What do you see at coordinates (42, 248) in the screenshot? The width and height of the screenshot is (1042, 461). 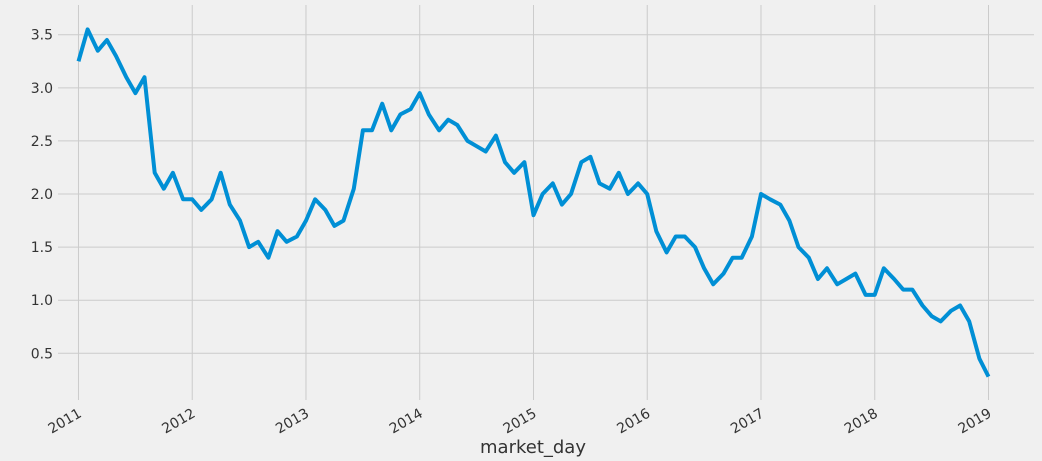 I see `y-tick-label: 1.5` at bounding box center [42, 248].